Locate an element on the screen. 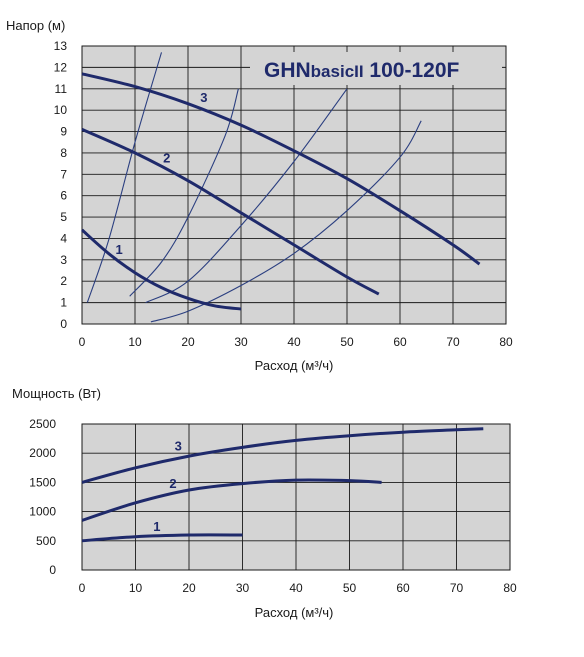  y-tick-label: 12 is located at coordinates (61, 67).